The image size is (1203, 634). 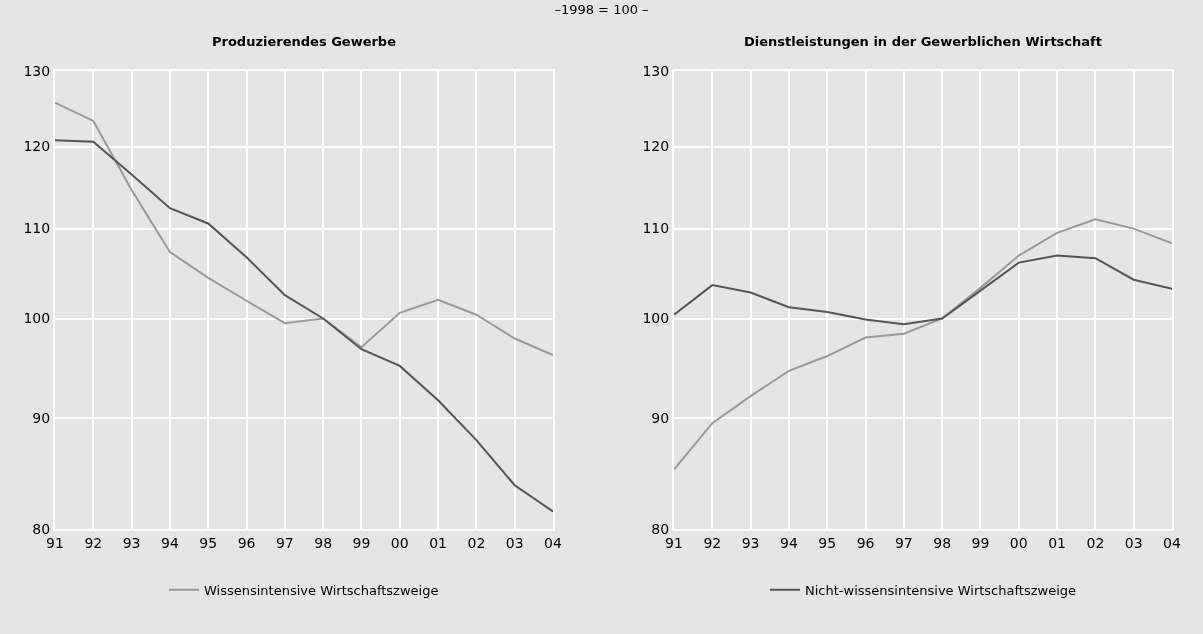 What do you see at coordinates (304, 41) in the screenshot?
I see `chart-title: Produzierendes Gewerbe` at bounding box center [304, 41].